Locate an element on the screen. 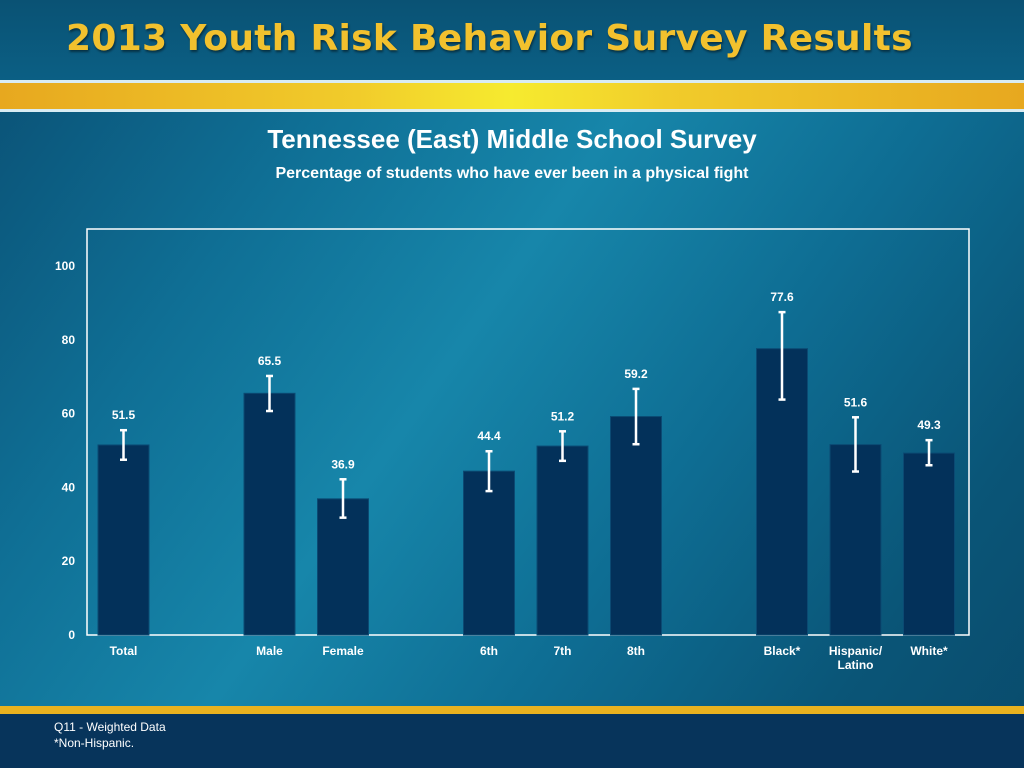  y-tick-label: 20 is located at coordinates (69, 561).